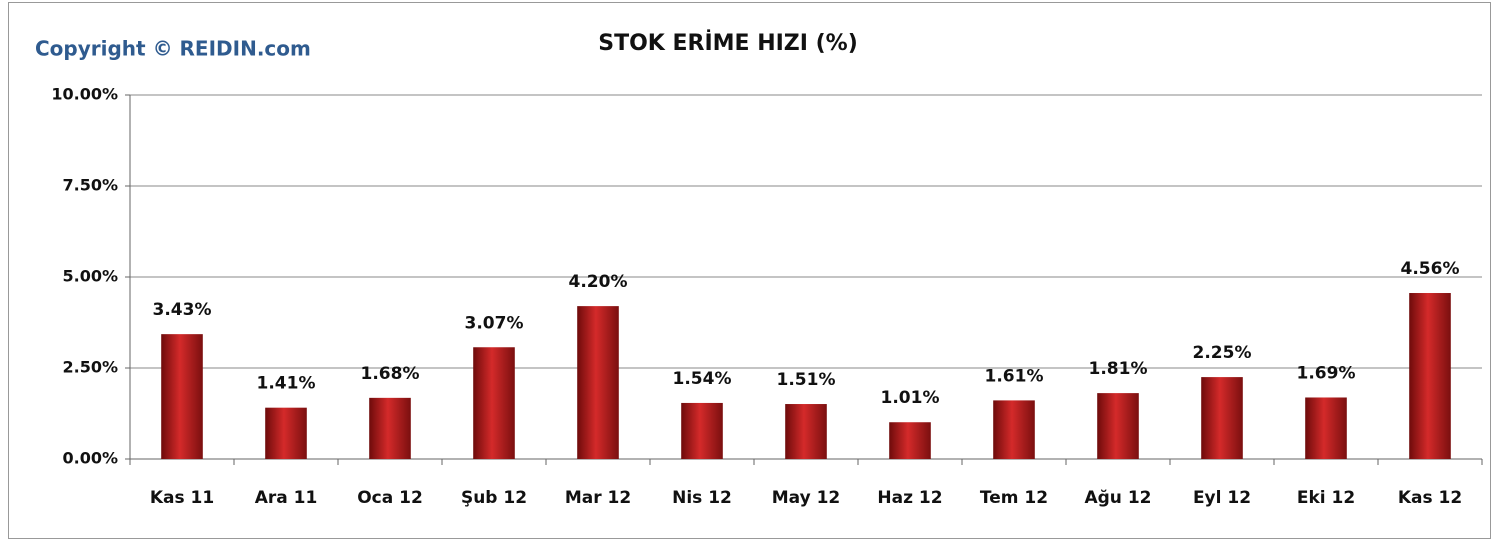 Image resolution: width=1497 pixels, height=541 pixels. I want to click on chart-title: STOK ERİME HIZI (%), so click(728, 43).